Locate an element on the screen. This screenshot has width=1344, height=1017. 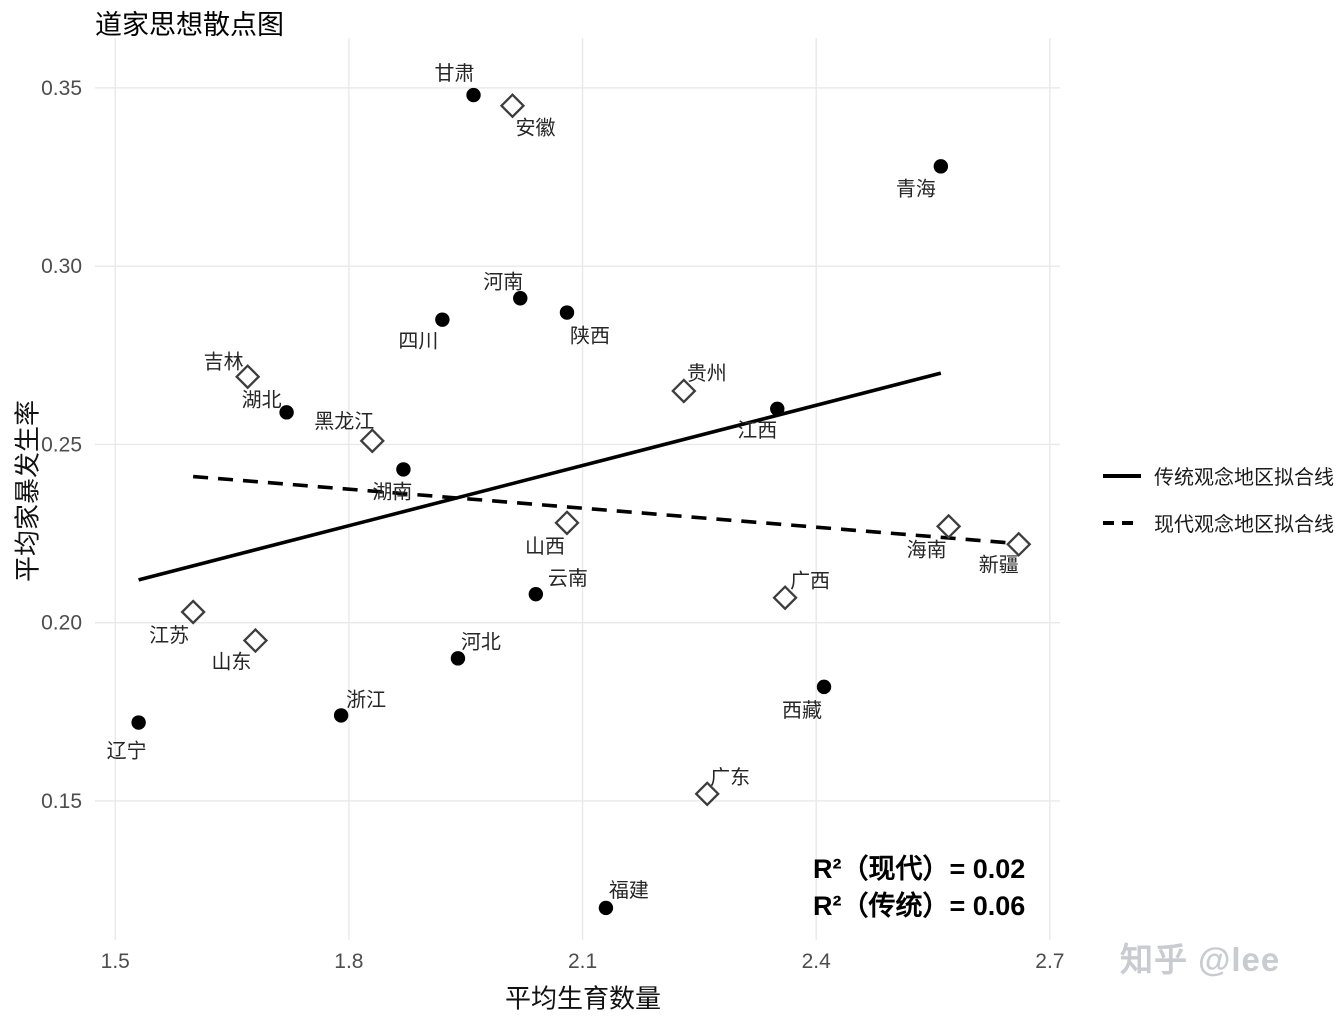
point-label: 新疆 is located at coordinates (999, 564).